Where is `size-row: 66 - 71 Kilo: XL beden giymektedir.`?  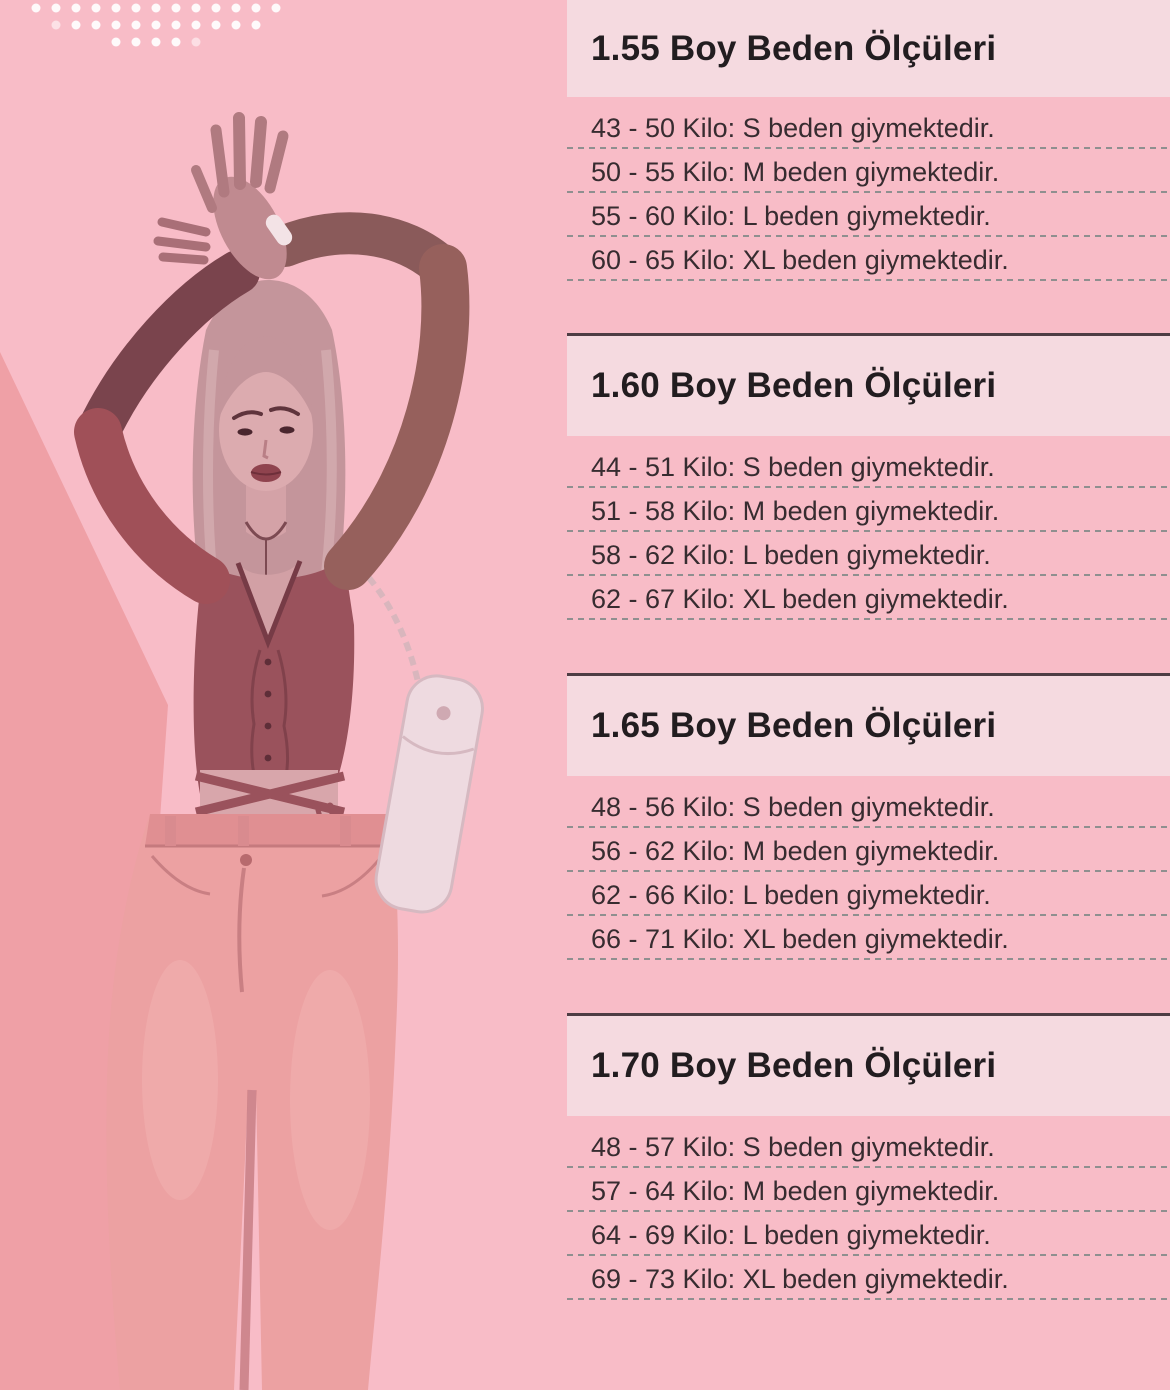 size-row: 66 - 71 Kilo: XL beden giymektedir. is located at coordinates (868, 938).